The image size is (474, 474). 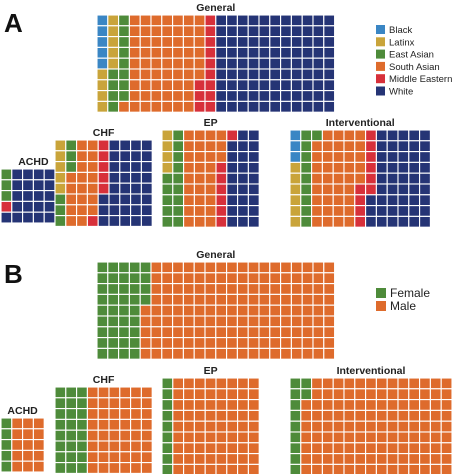 I want to click on chart-title-ep: EP, so click(x=211, y=123).